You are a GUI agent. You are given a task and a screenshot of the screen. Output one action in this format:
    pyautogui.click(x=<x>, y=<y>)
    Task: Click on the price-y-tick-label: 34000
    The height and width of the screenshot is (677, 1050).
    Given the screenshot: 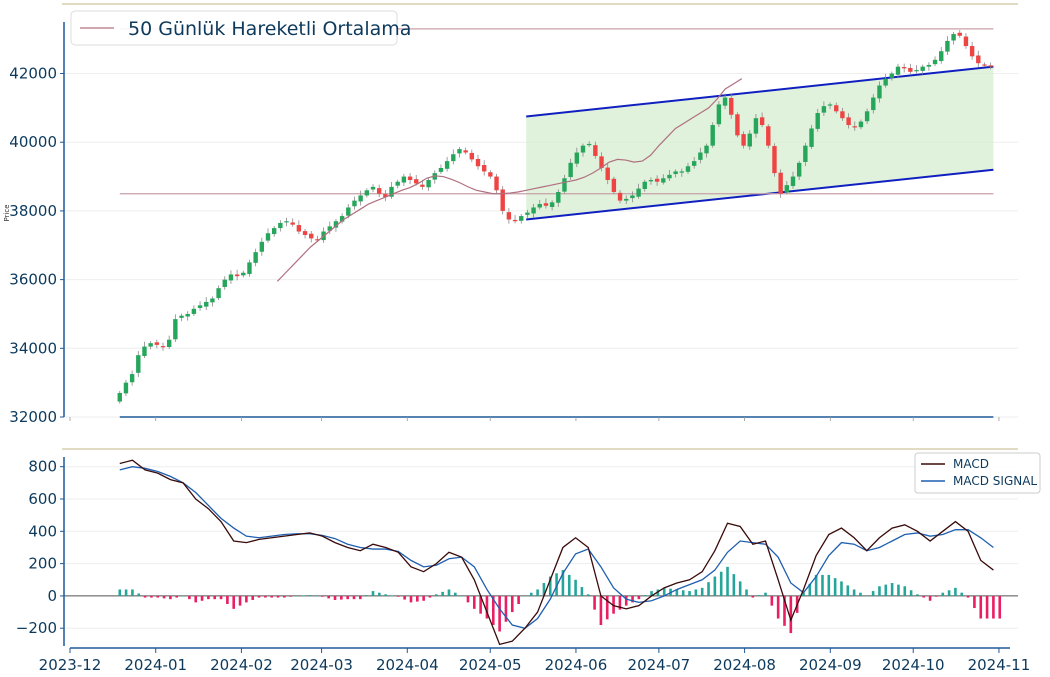 What is the action you would take?
    pyautogui.click(x=33, y=348)
    